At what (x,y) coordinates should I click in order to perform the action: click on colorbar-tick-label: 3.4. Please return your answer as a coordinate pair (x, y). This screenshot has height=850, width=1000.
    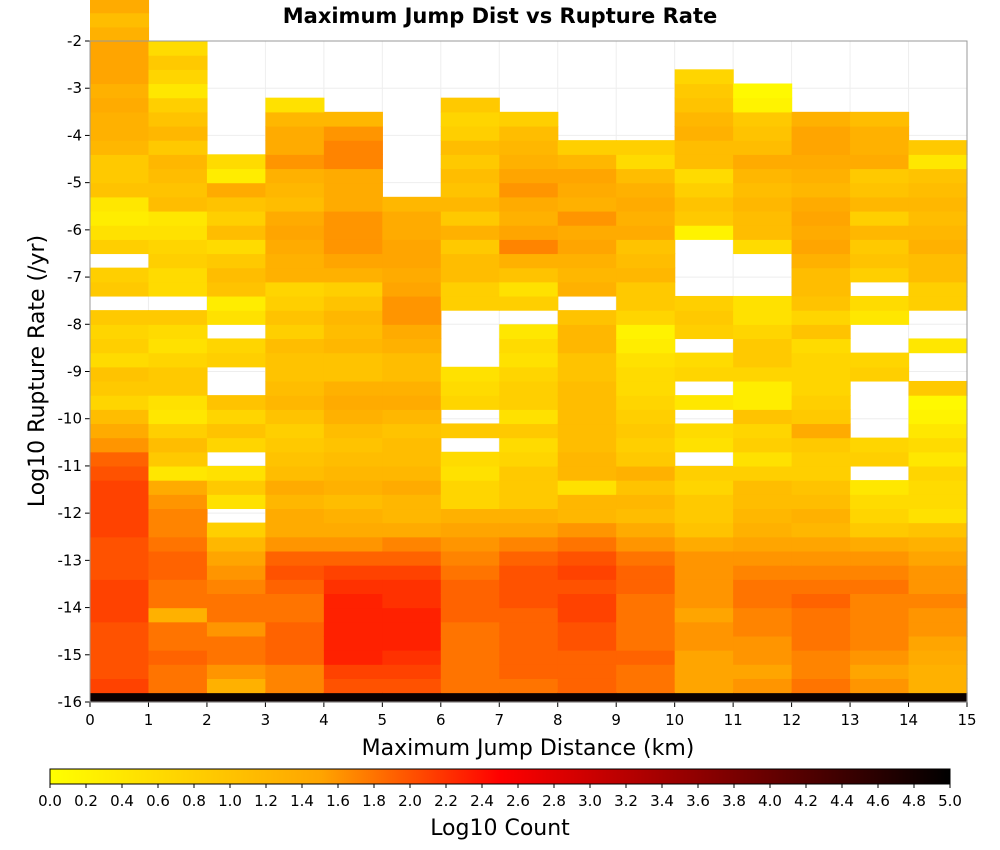
    Looking at the image, I should click on (662, 801).